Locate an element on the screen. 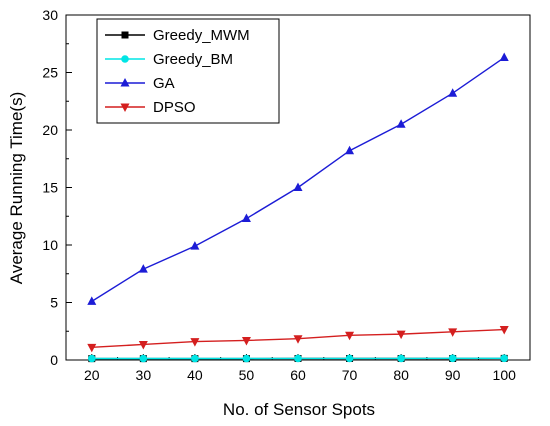 The image size is (550, 426). legend-marker-greedy-mwm is located at coordinates (125, 35).